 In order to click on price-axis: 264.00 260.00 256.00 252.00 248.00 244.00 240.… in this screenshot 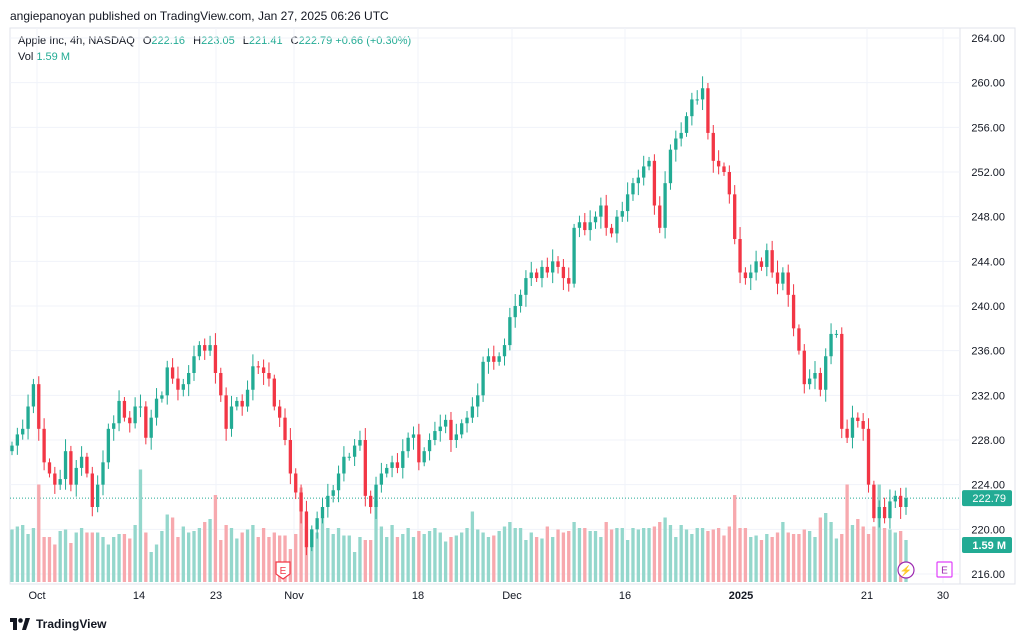, I will do `click(987, 307)`.